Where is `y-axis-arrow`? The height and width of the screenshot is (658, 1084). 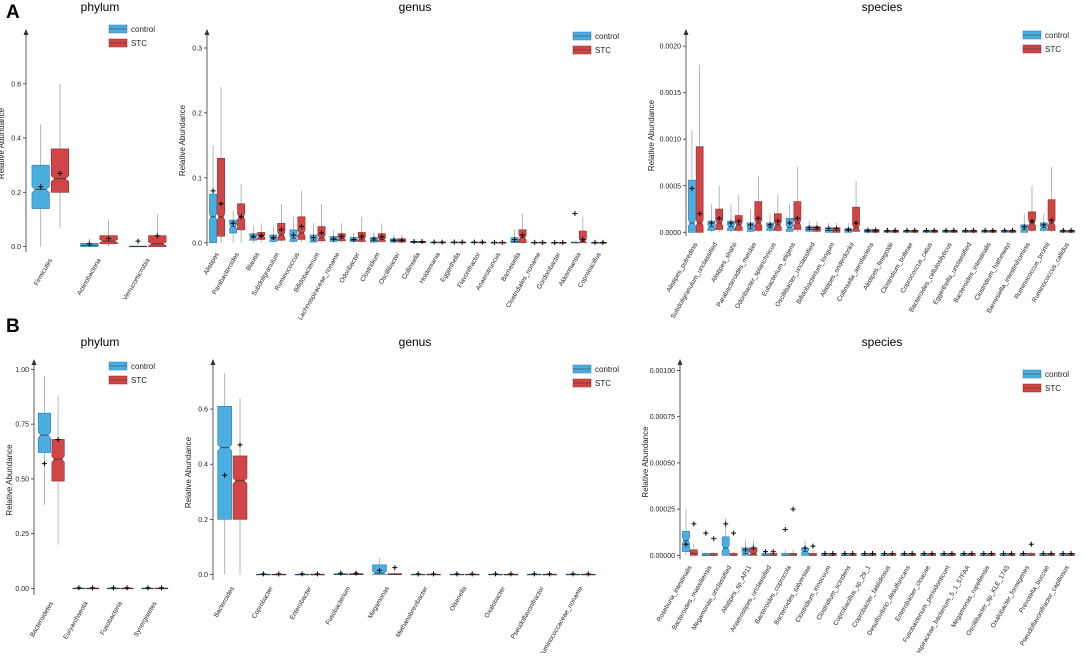 y-axis-arrow is located at coordinates (207, 32).